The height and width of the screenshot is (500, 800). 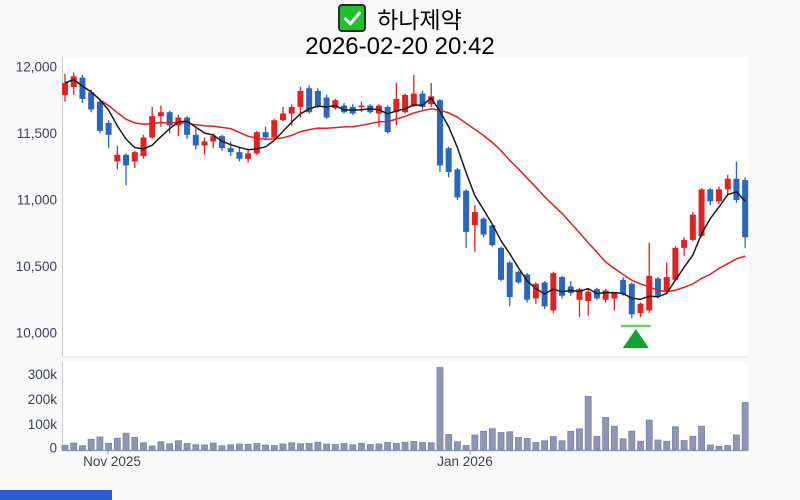 I want to click on price-axis-label-12000: 12,000, so click(x=36, y=67).